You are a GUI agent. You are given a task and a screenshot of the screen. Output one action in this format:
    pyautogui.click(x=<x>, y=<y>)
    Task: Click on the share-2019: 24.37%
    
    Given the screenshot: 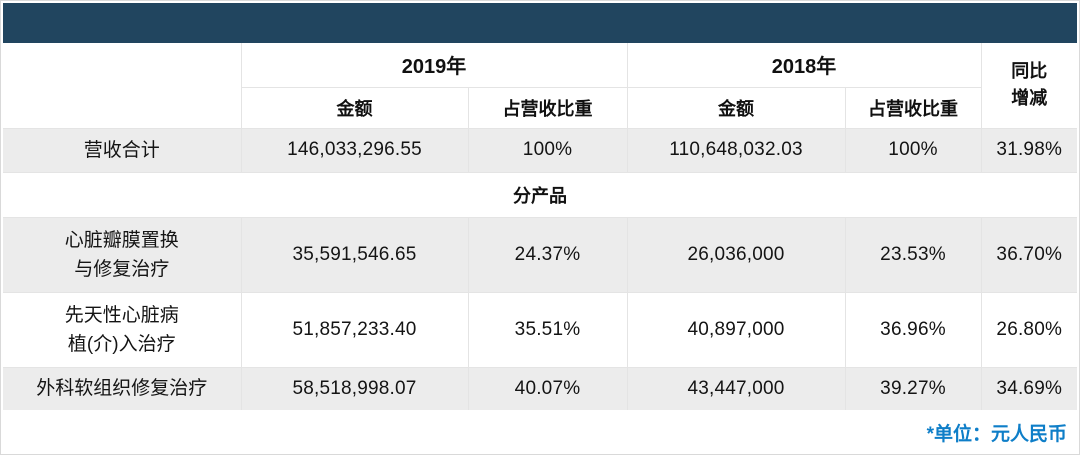 What is the action you would take?
    pyautogui.click(x=547, y=254)
    